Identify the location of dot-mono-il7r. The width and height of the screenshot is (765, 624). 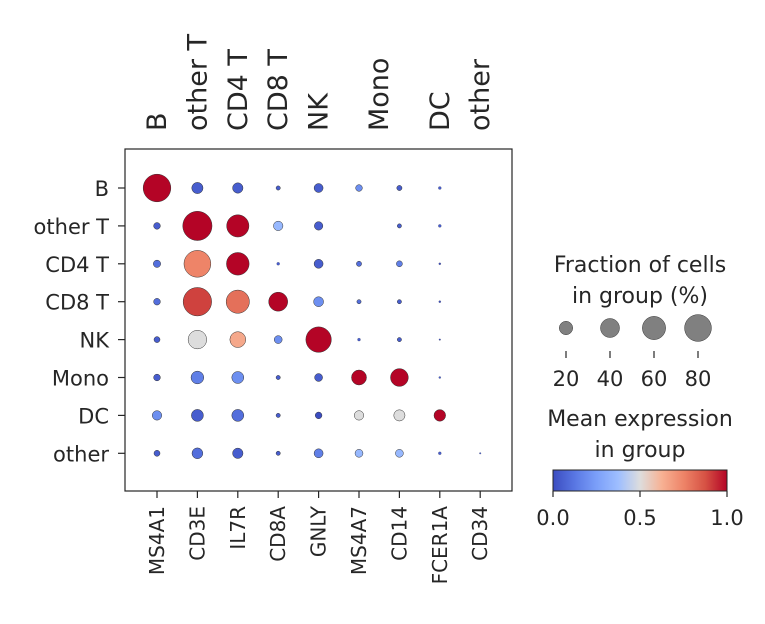
(238, 377).